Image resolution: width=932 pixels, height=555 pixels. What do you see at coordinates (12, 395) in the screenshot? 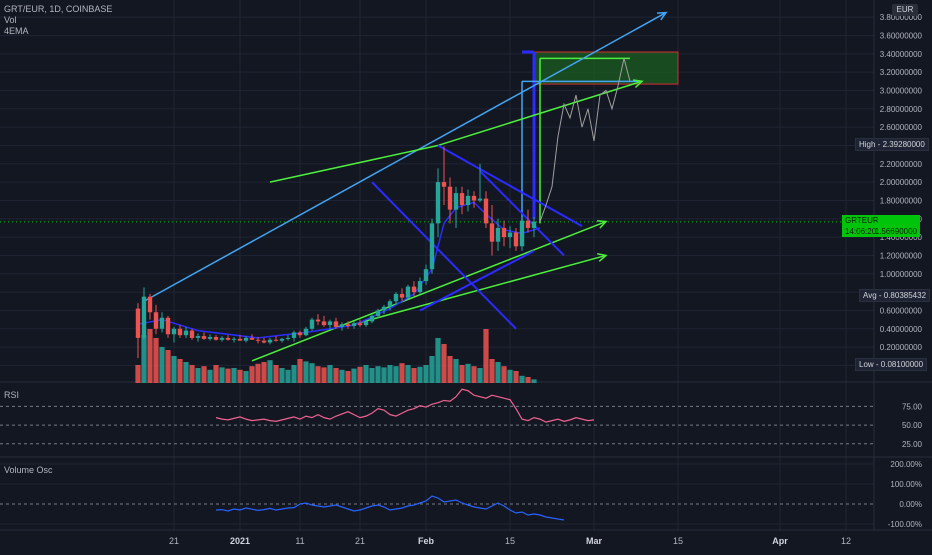
I see `rsi-pane-label: RSI` at bounding box center [12, 395].